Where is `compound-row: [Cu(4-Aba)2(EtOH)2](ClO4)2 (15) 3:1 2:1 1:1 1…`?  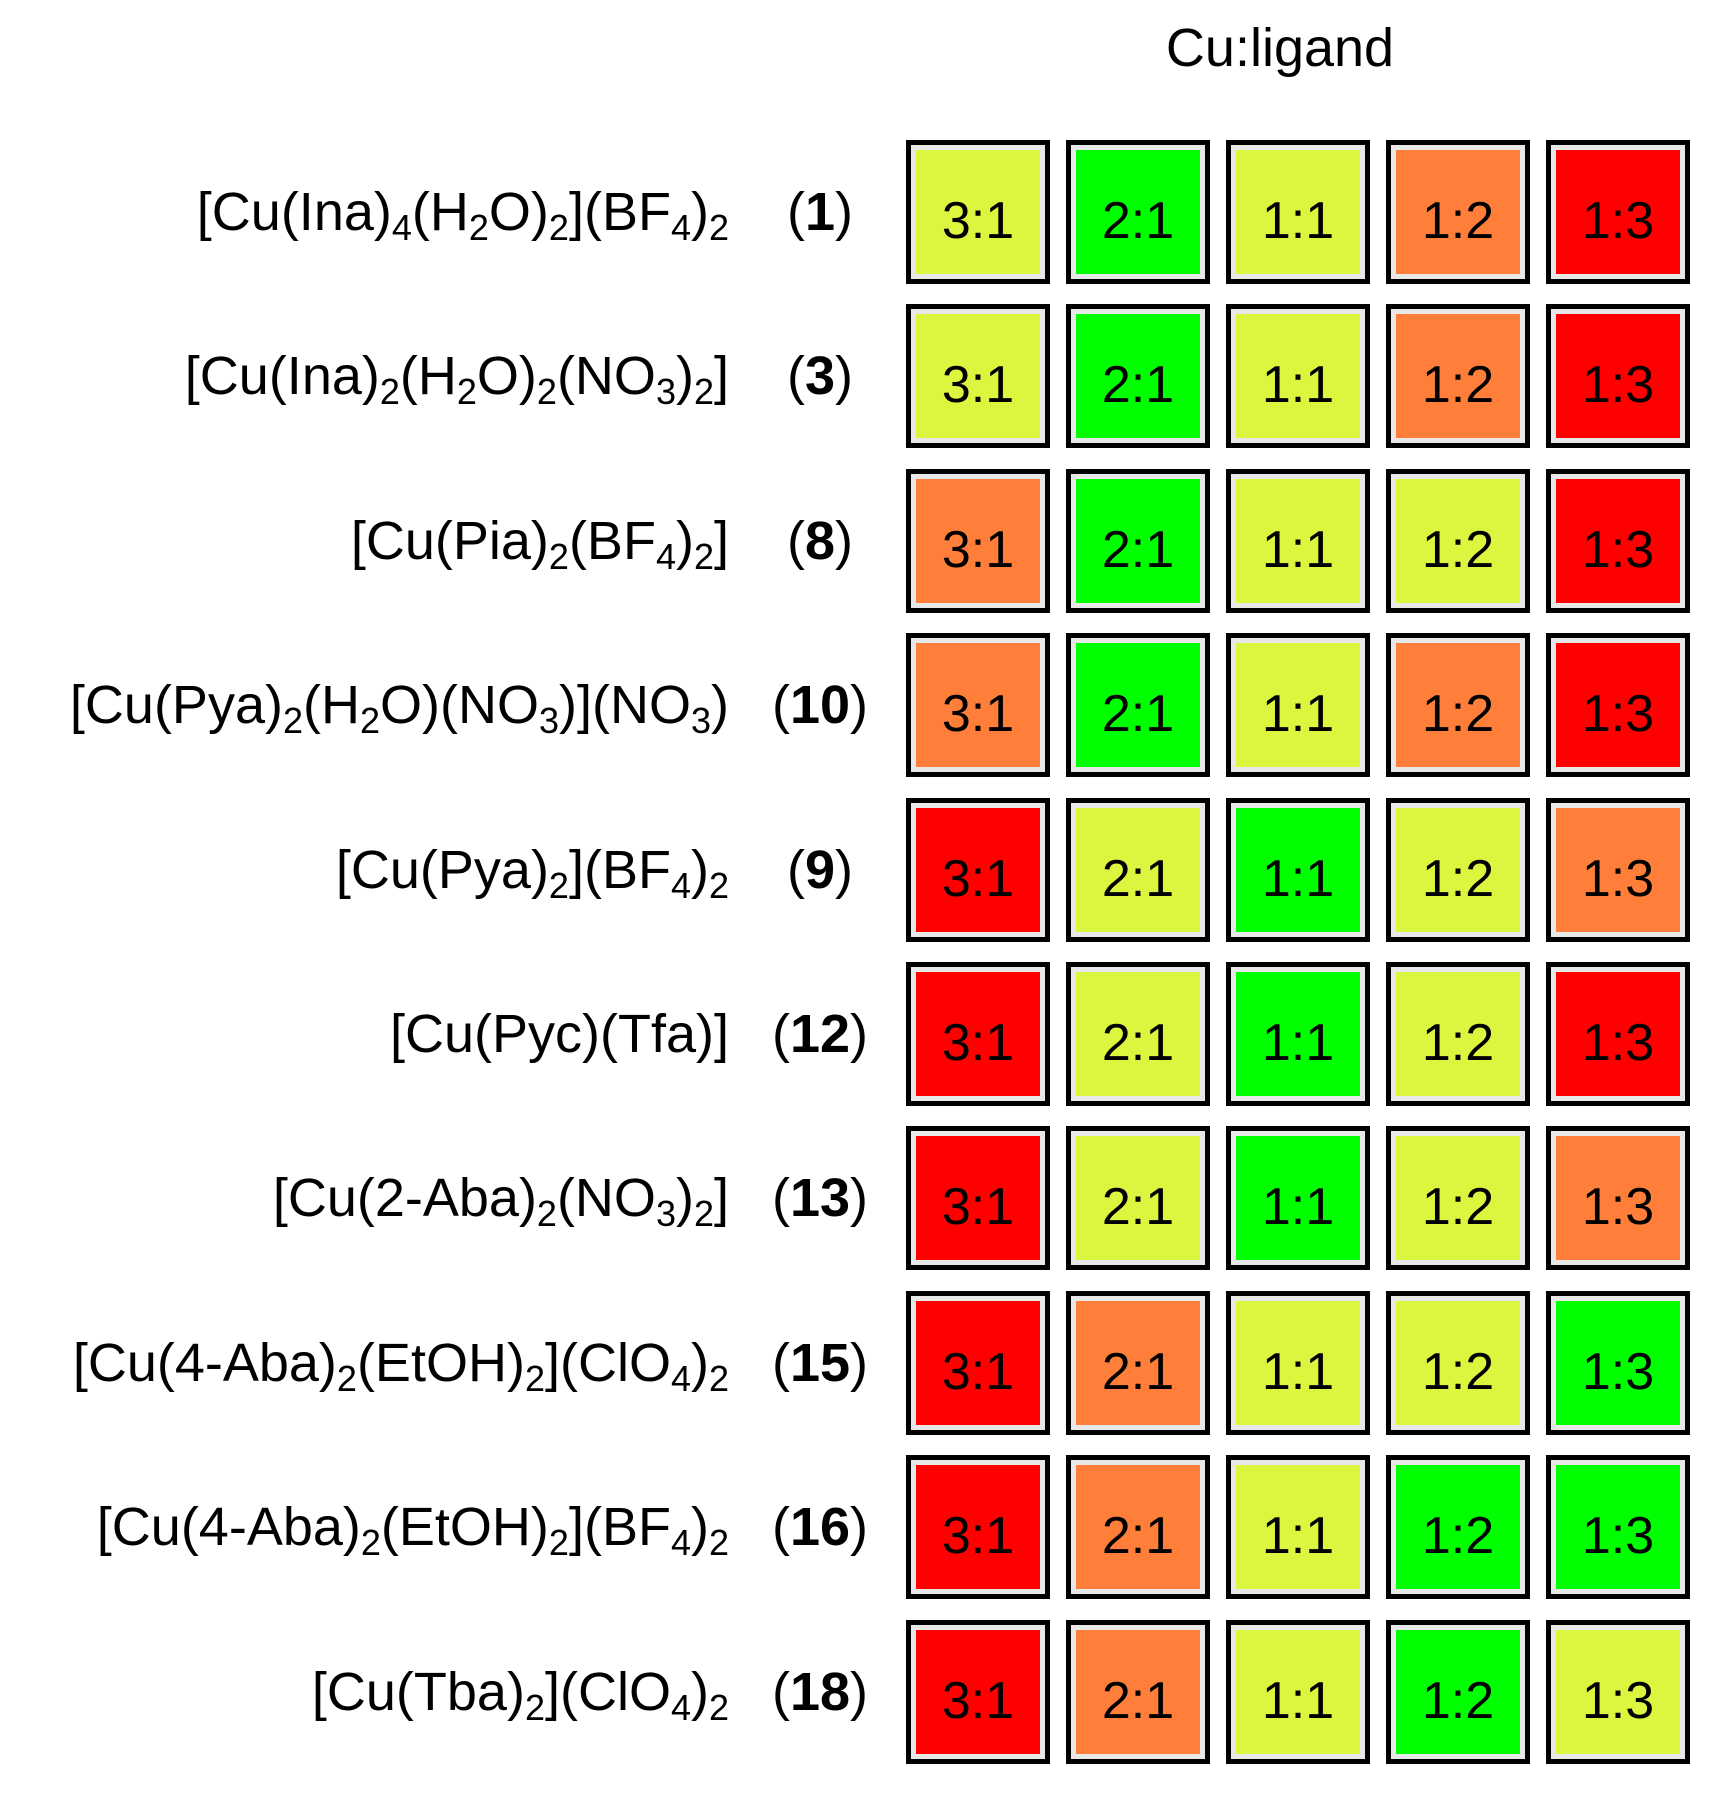 compound-row: [Cu(4-Aba)2(EtOH)2](ClO4)2 (15) 3:1 2:1 1:1 1… is located at coordinates (861, 1366).